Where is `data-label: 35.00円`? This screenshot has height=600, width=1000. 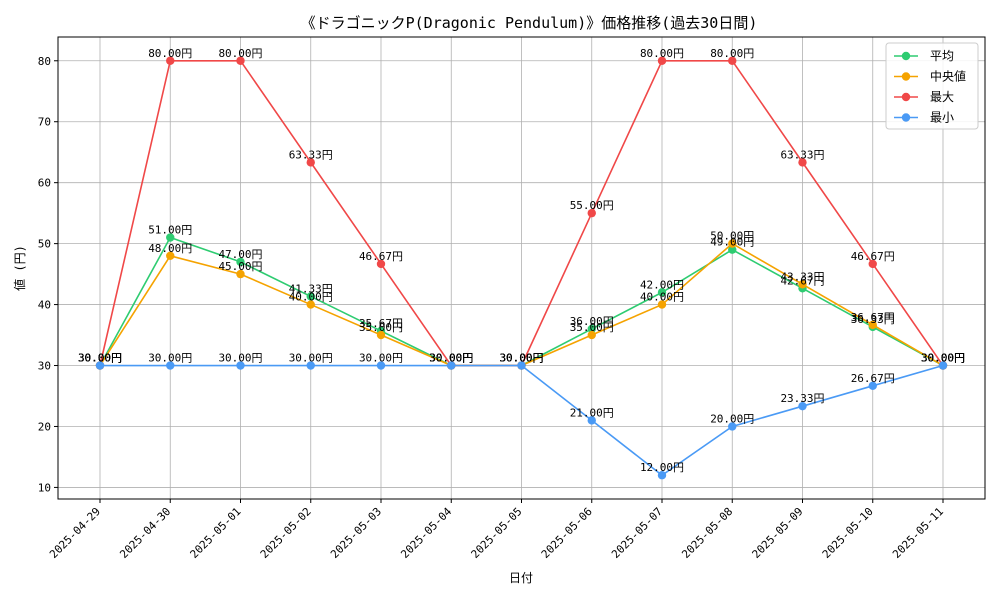 data-label: 35.00円 is located at coordinates (381, 327).